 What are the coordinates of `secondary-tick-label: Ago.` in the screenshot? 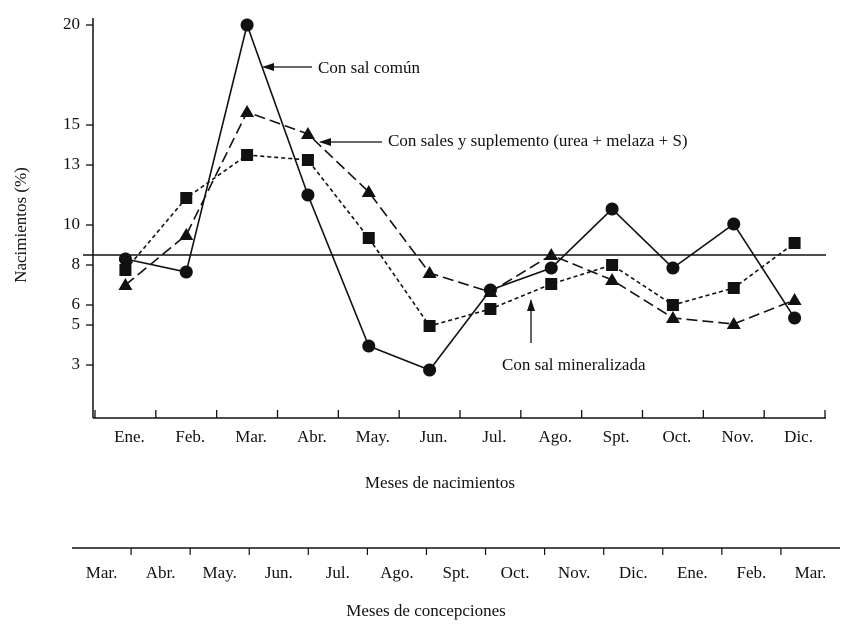 It's located at (397, 572).